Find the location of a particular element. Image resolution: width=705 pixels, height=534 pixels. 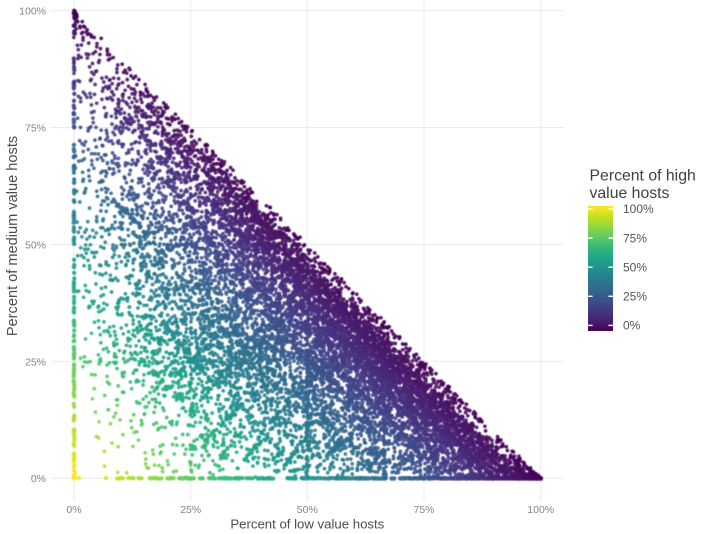

svg-text: Percent of medium value hosts is located at coordinates (13, 236).